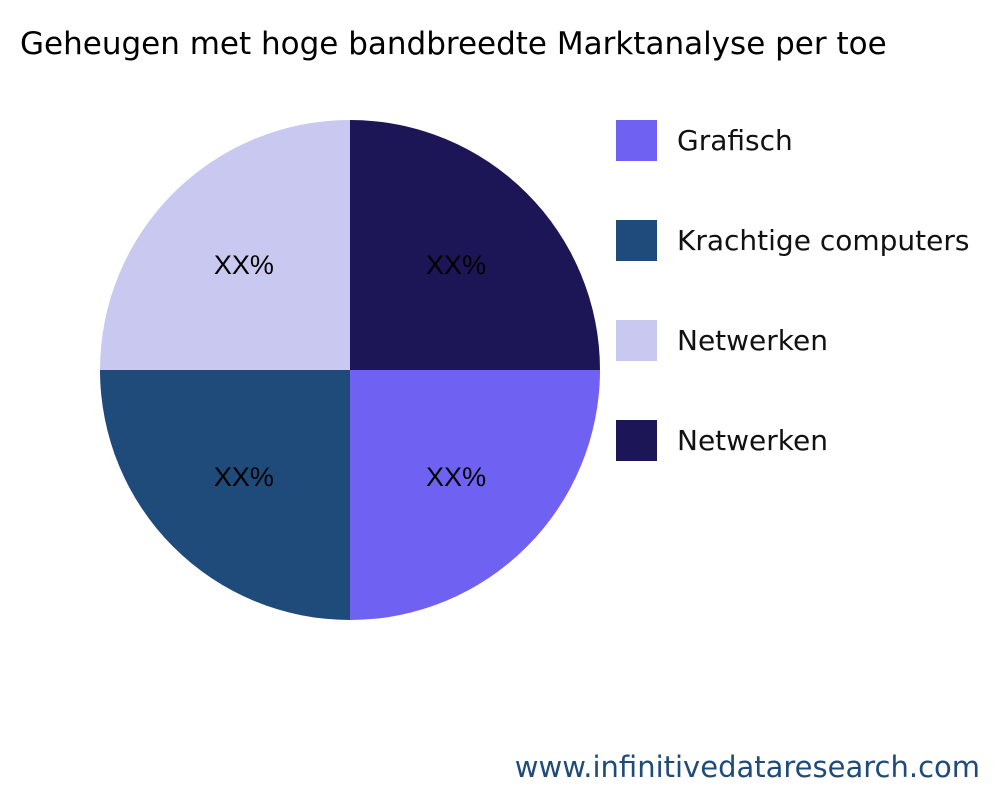 This screenshot has height=800, width=1000. I want to click on legend-label: Grafisch, so click(735, 140).